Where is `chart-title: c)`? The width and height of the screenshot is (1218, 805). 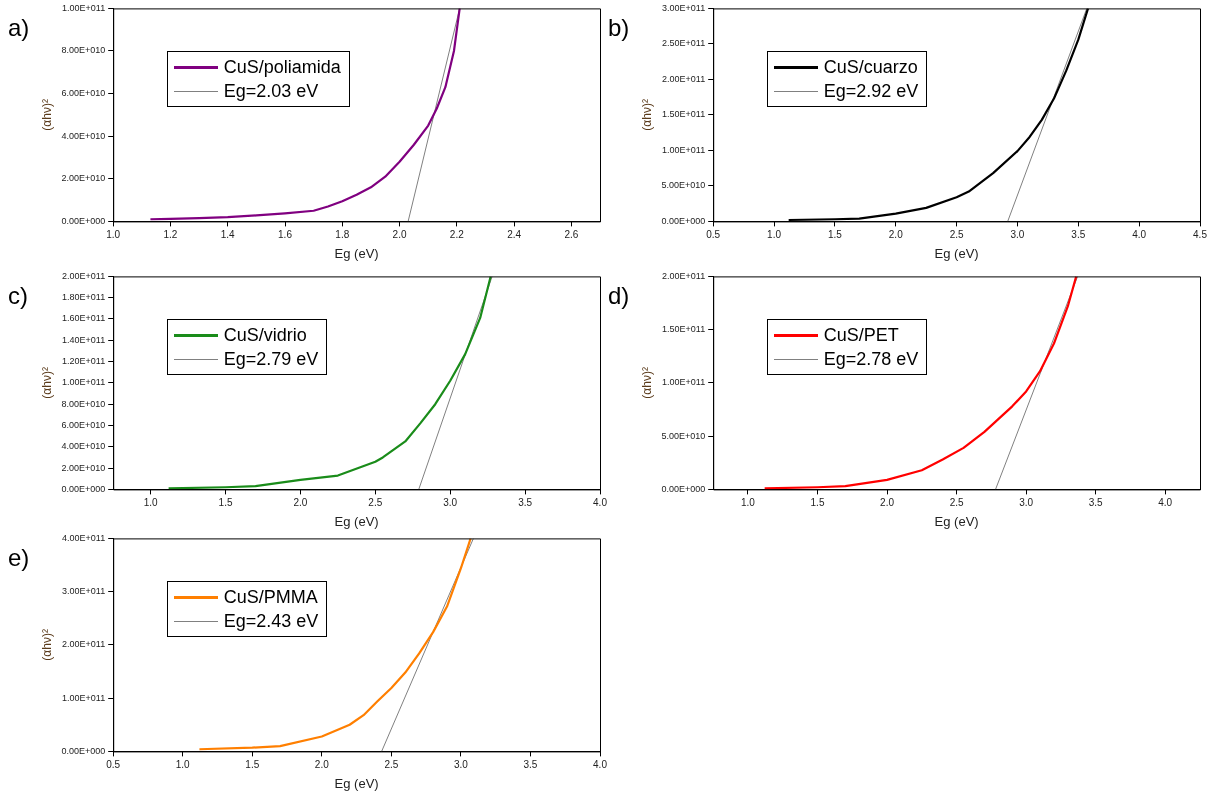 chart-title: c) is located at coordinates (18, 296).